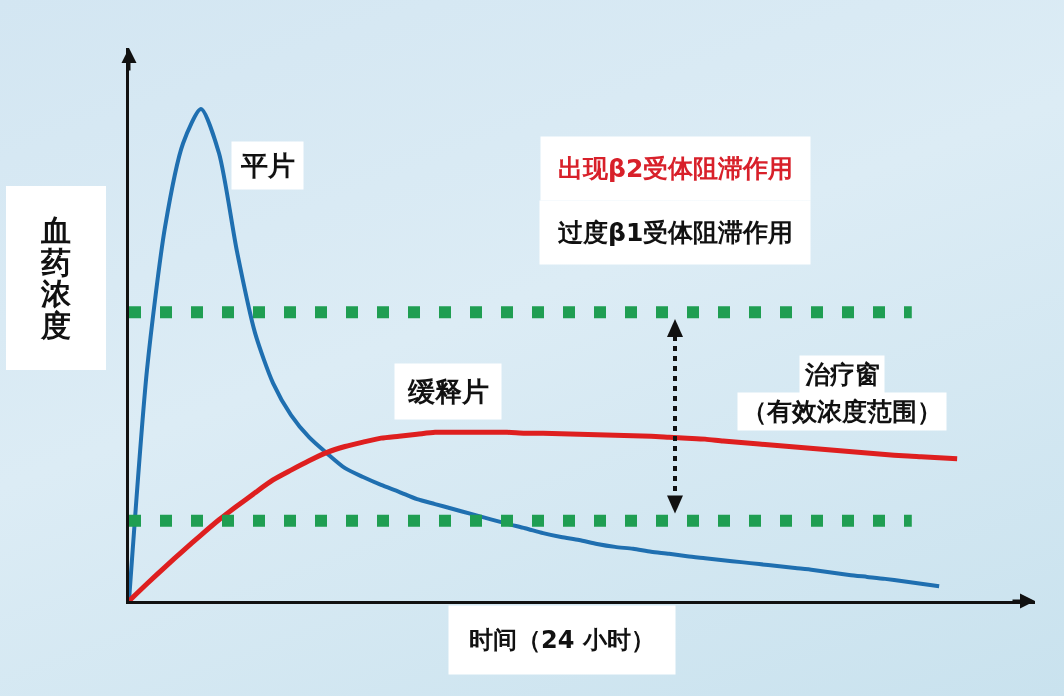 Image resolution: width=1064 pixels, height=696 pixels. I want to click on label-box: 血药浓度, so click(56, 278).